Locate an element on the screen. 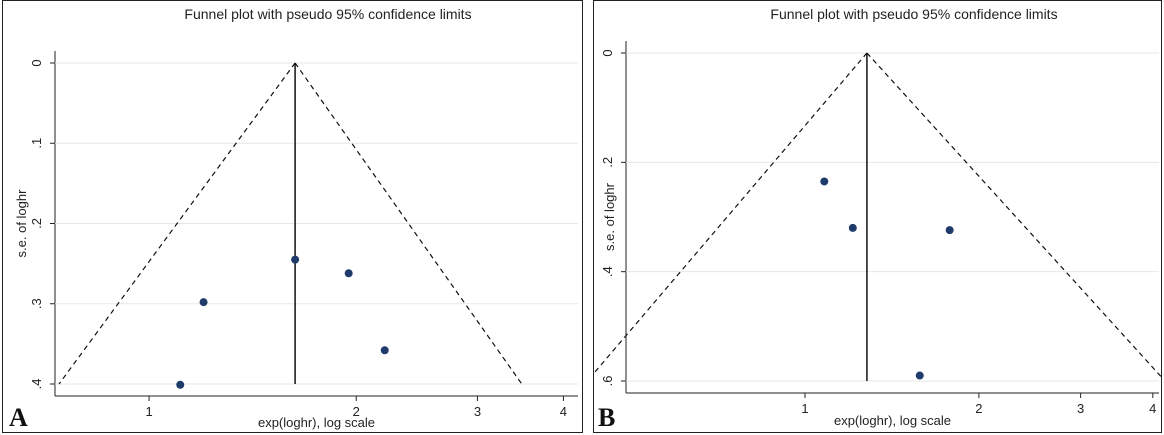 This screenshot has height=435, width=1164. y-tick-label: .3 is located at coordinates (36, 303).